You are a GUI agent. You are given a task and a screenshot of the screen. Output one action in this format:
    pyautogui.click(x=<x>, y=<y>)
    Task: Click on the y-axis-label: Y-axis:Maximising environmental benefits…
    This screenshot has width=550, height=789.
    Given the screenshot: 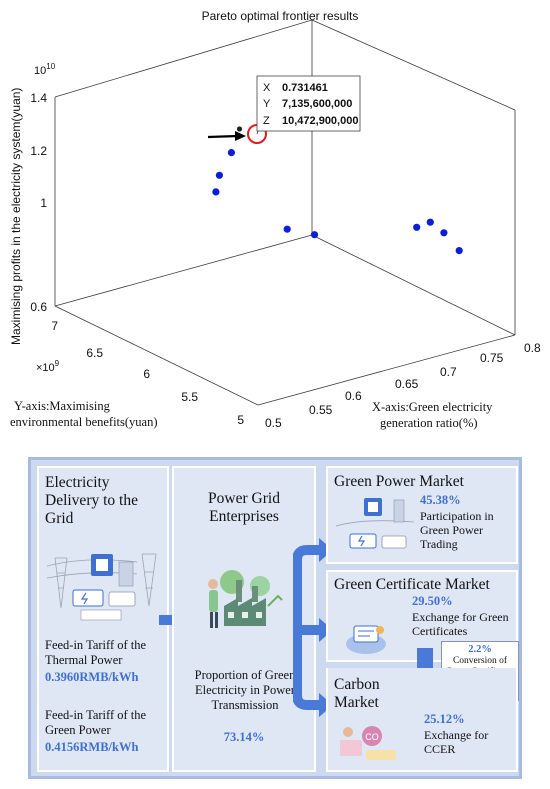 What is the action you would take?
    pyautogui.click(x=84, y=414)
    